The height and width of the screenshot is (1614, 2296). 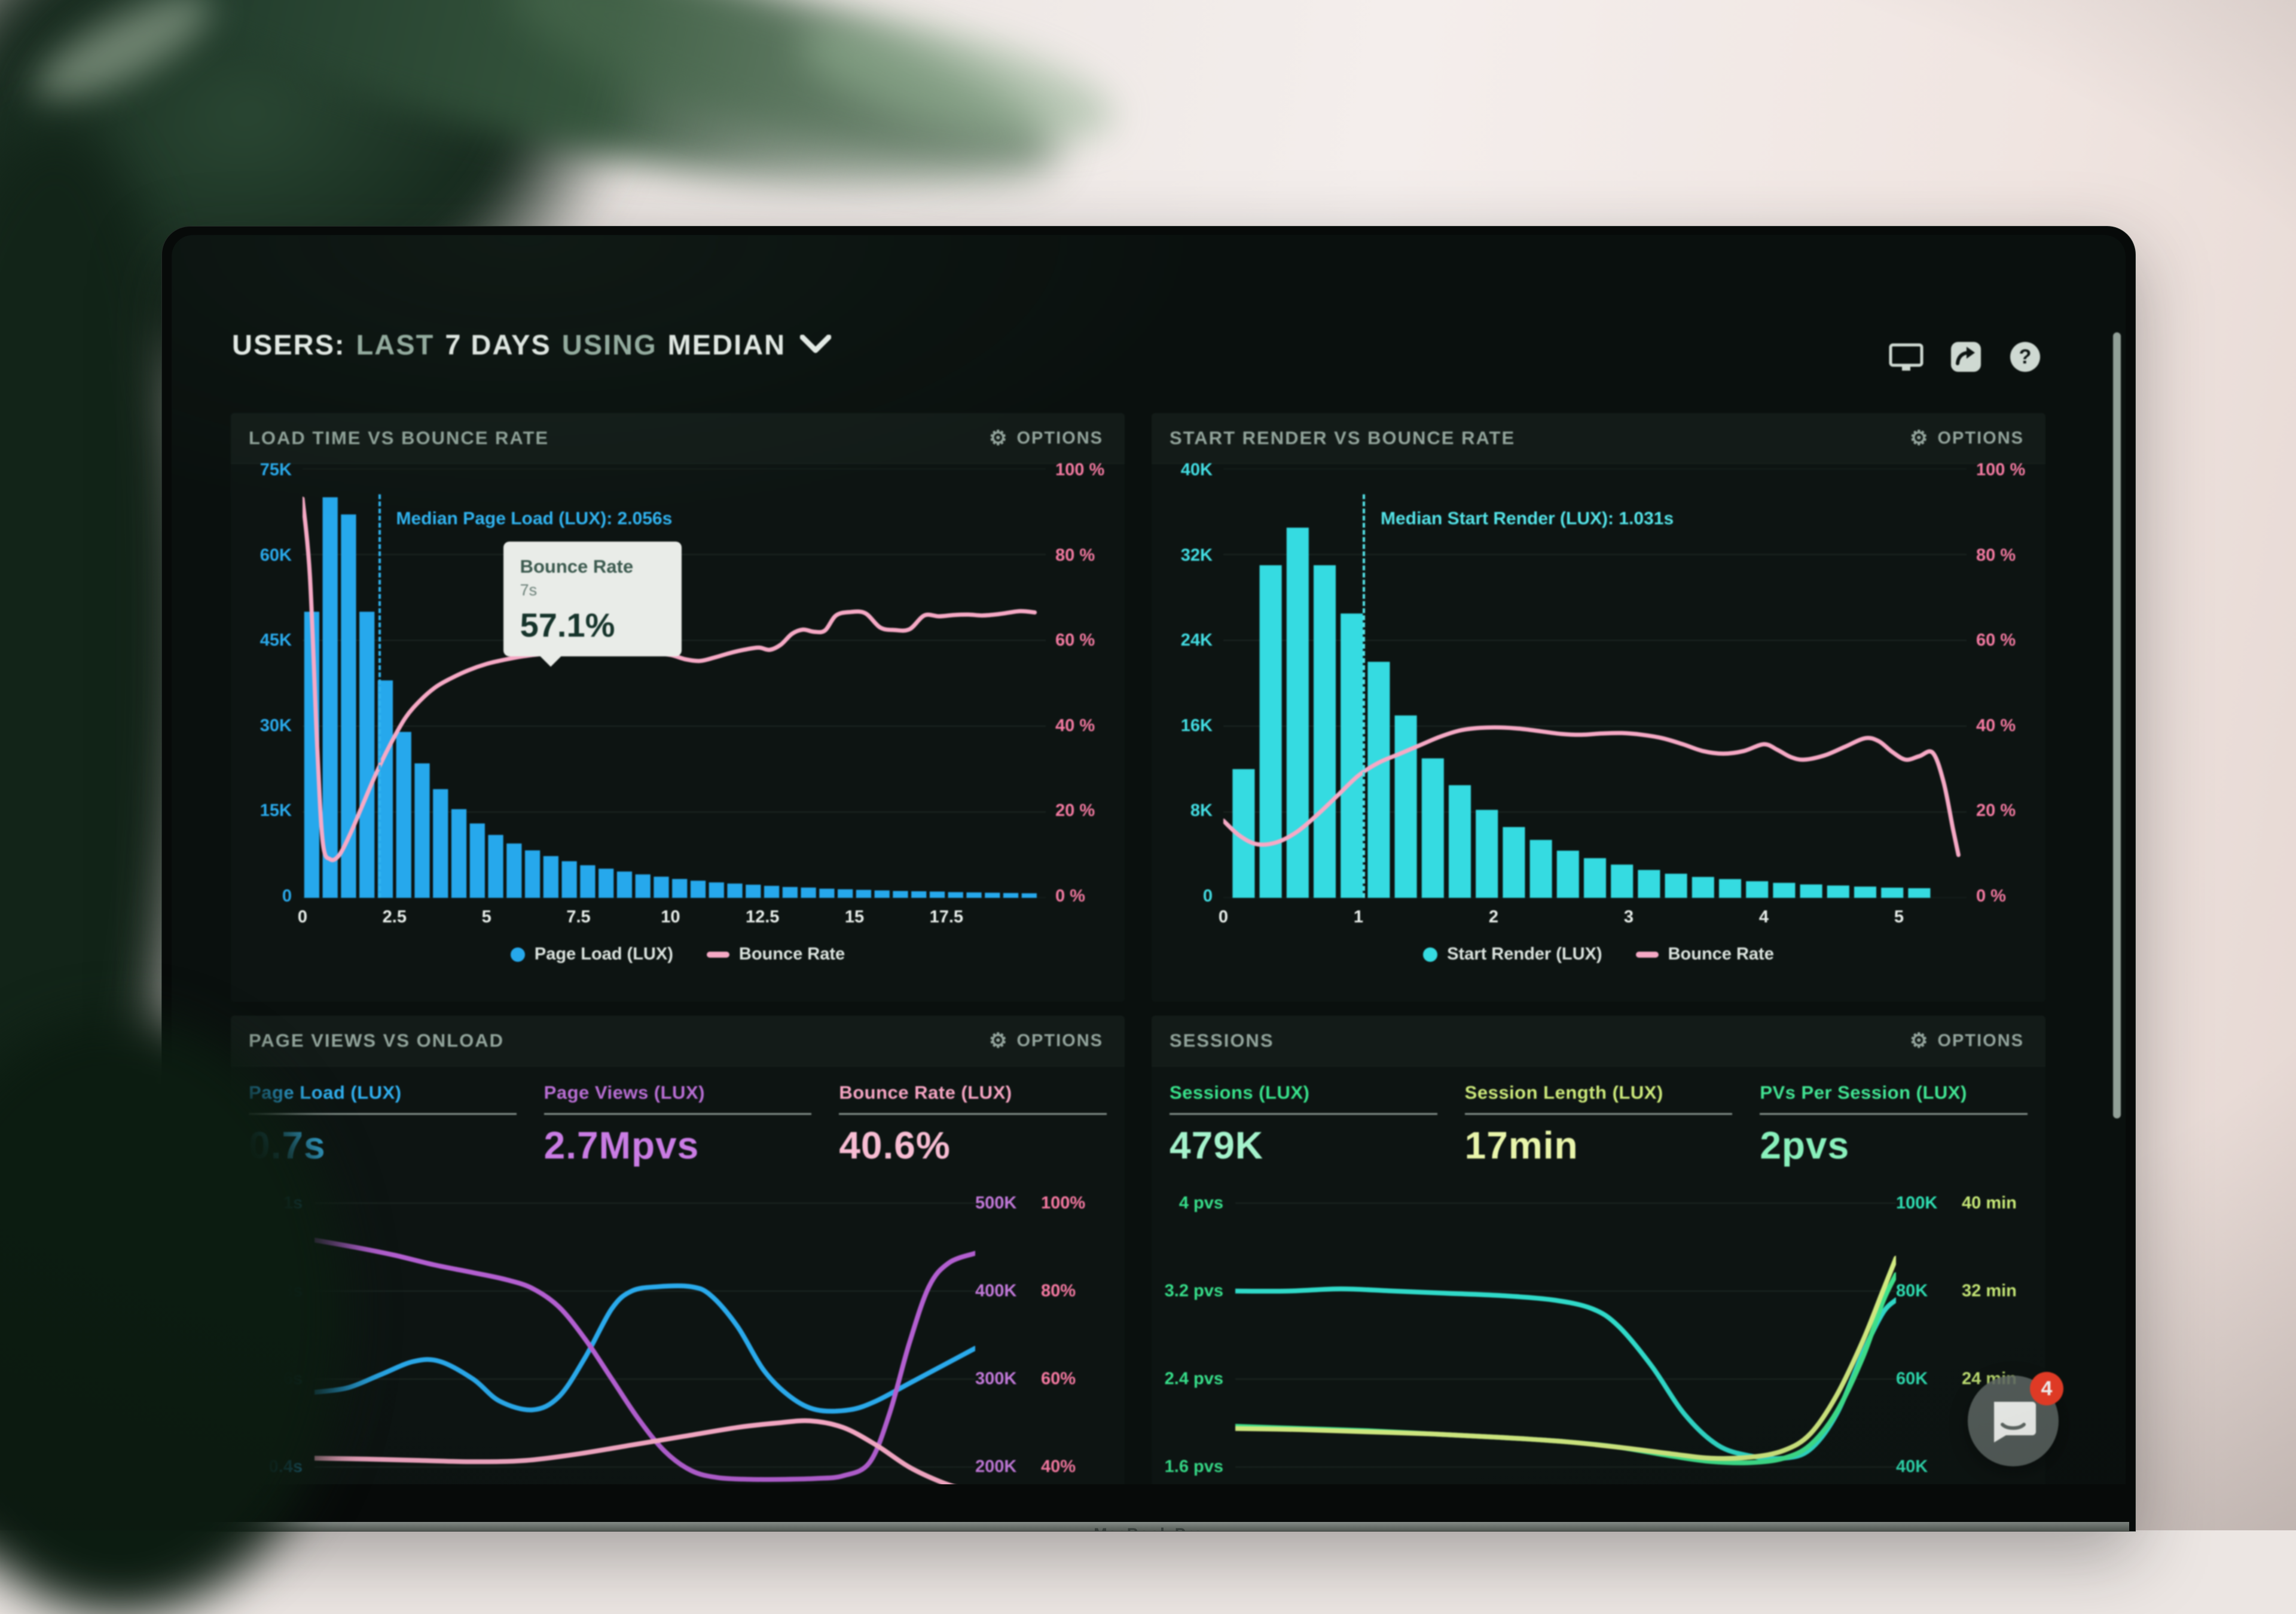 I want to click on axis-tick: 45K, so click(x=261, y=640).